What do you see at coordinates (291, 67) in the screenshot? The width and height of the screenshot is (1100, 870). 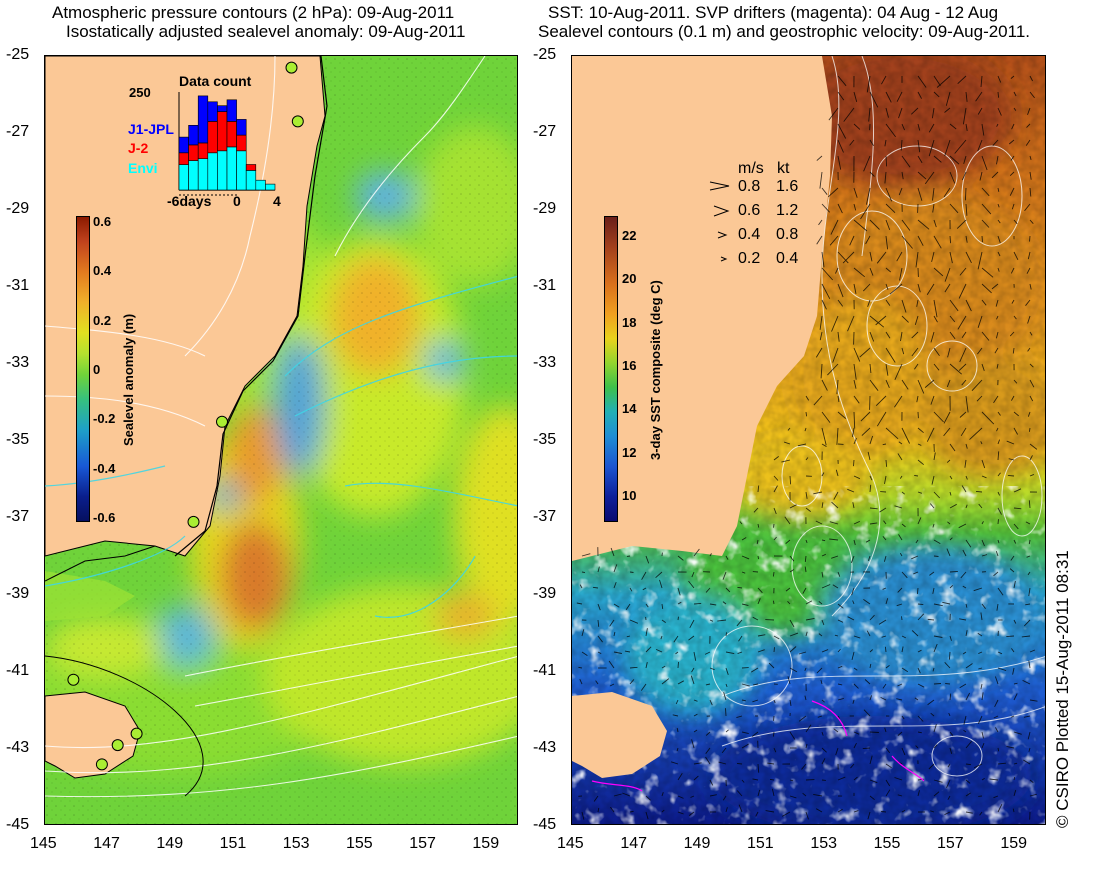 I see `tide-gauge-marker` at bounding box center [291, 67].